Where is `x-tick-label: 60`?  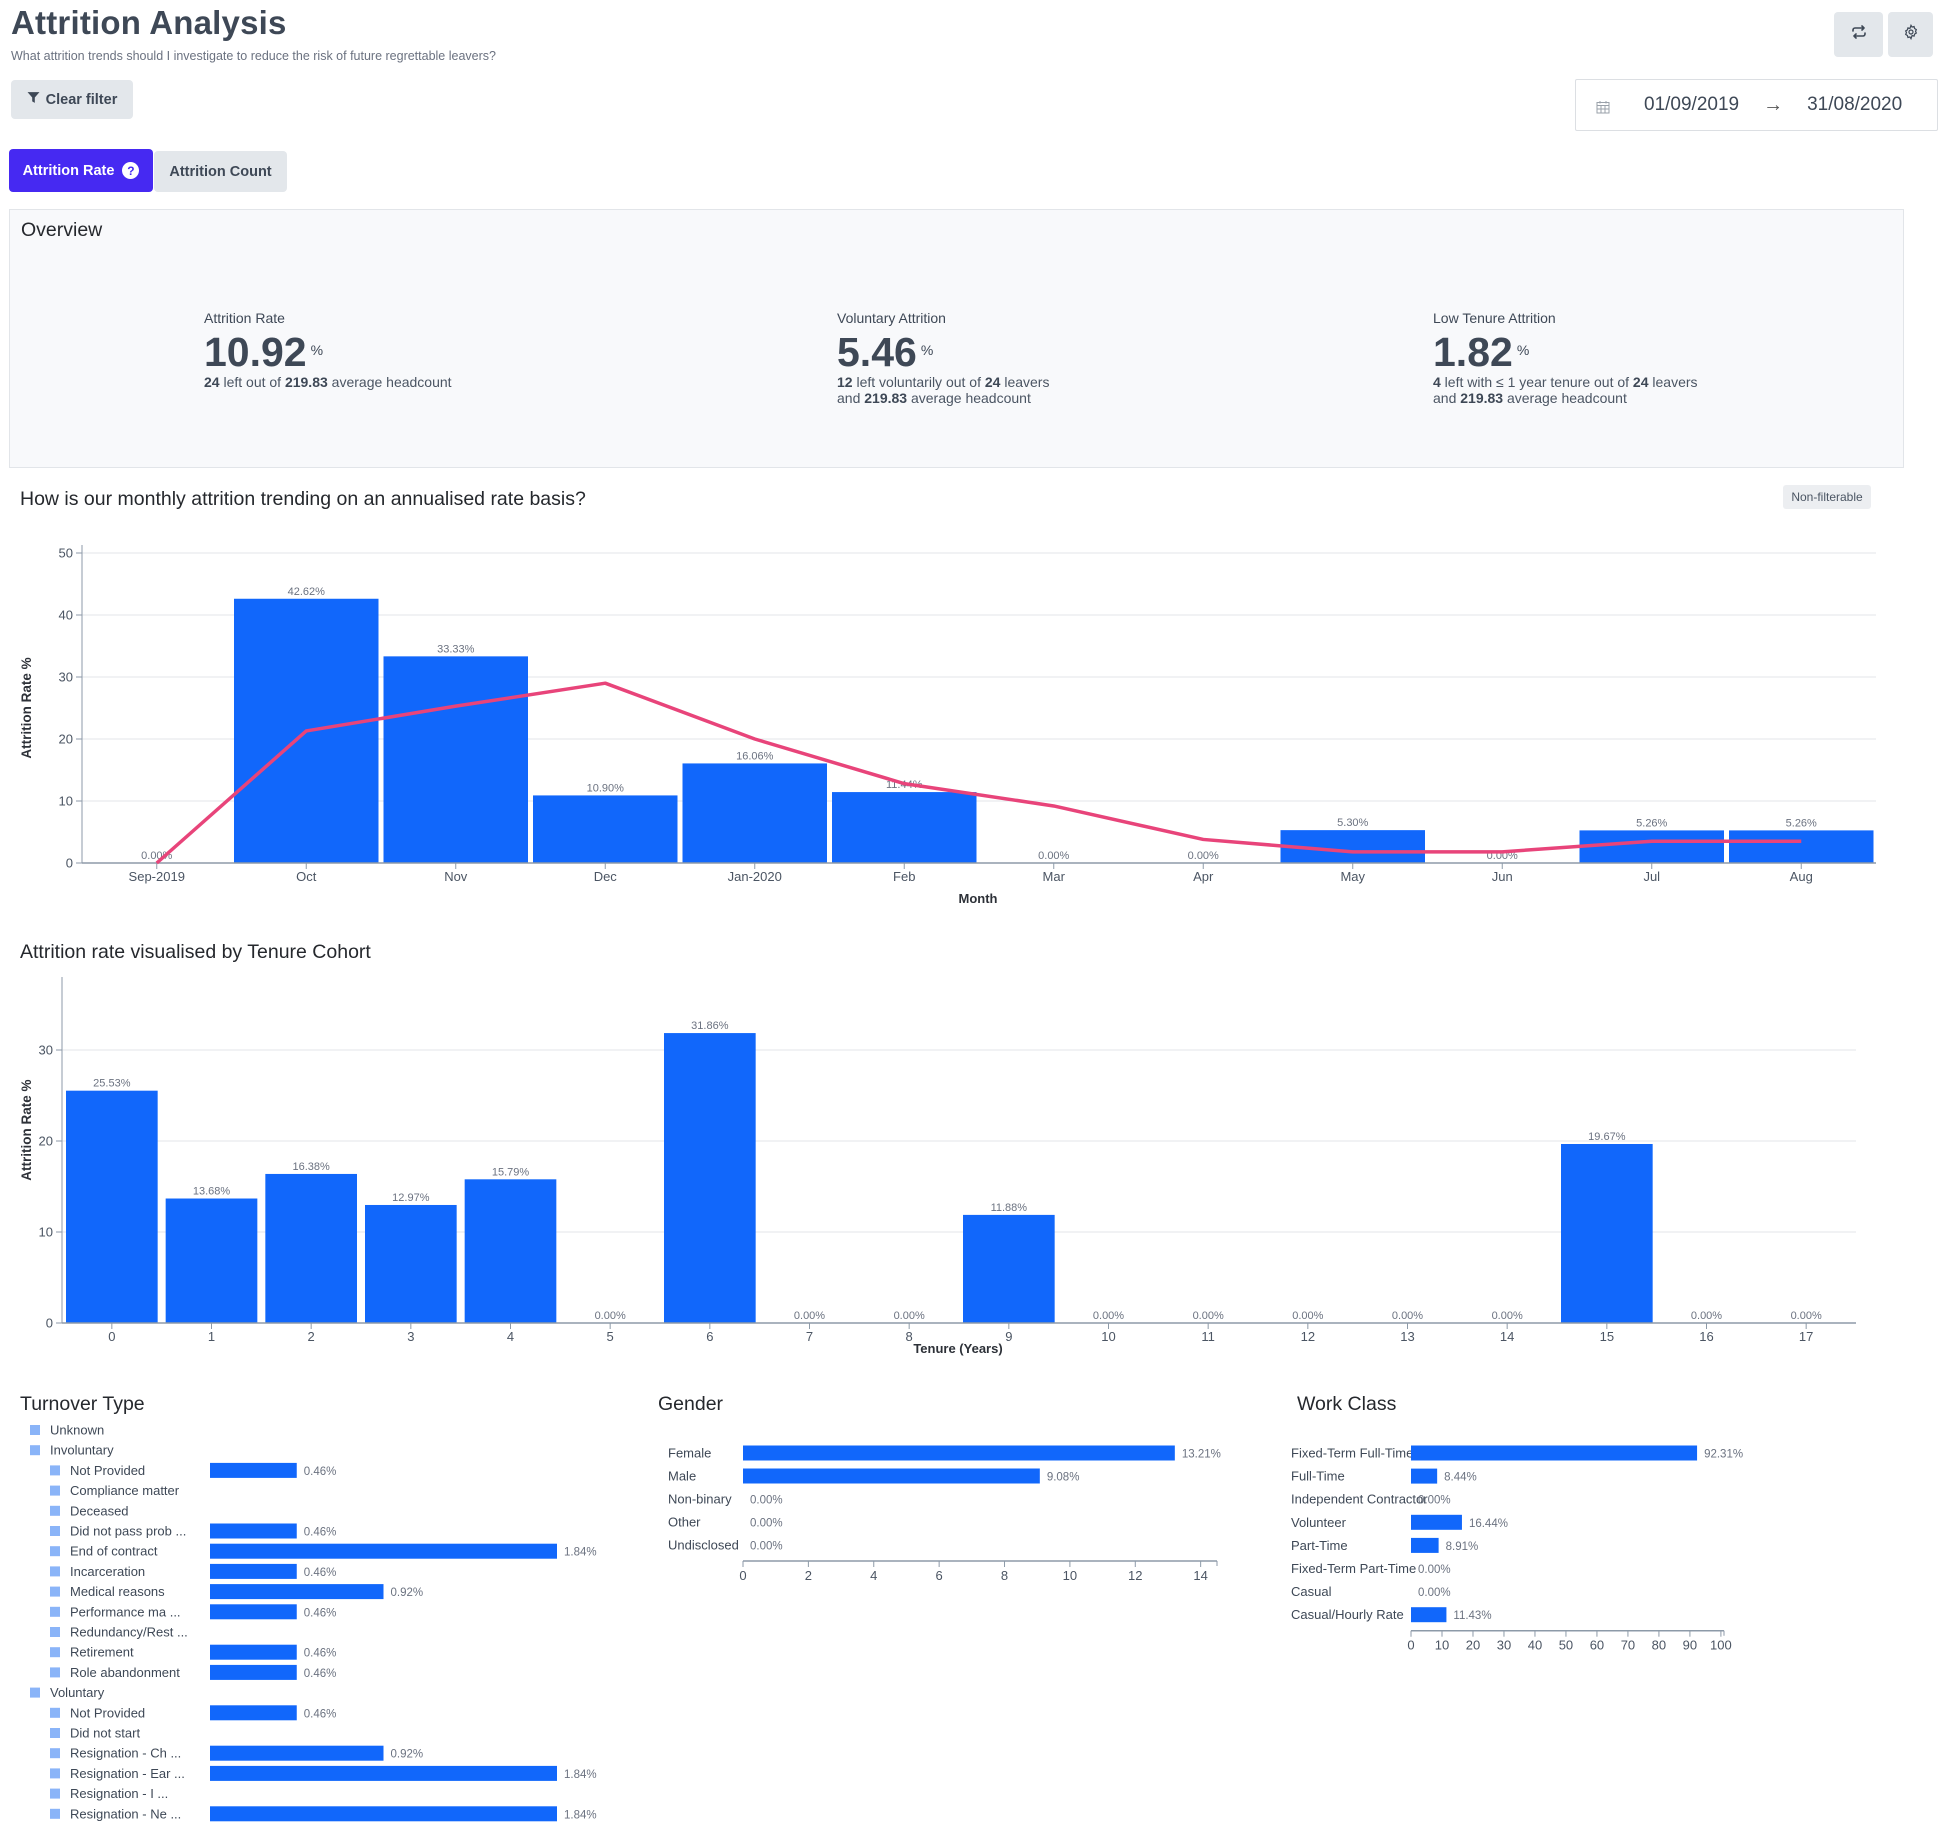 x-tick-label: 60 is located at coordinates (1597, 1645).